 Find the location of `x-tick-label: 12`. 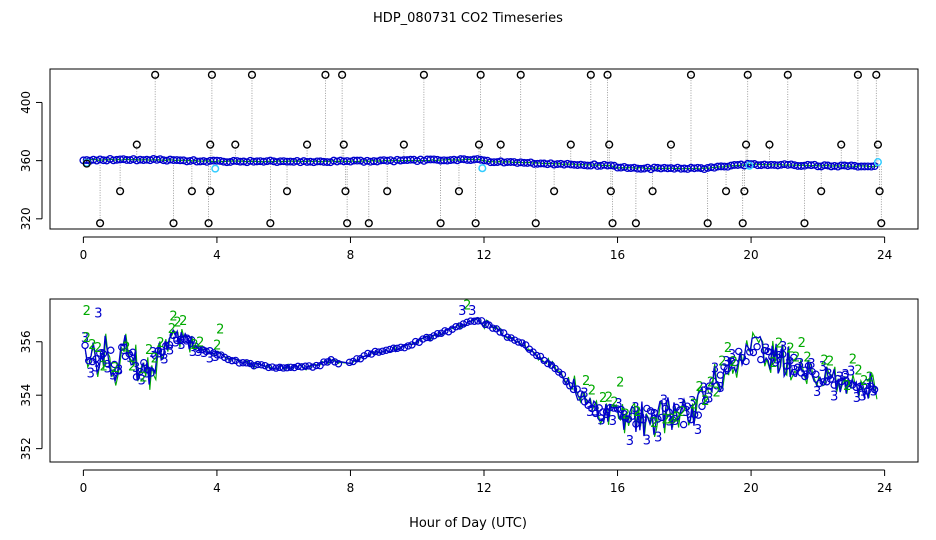

x-tick-label: 12 is located at coordinates (483, 488).